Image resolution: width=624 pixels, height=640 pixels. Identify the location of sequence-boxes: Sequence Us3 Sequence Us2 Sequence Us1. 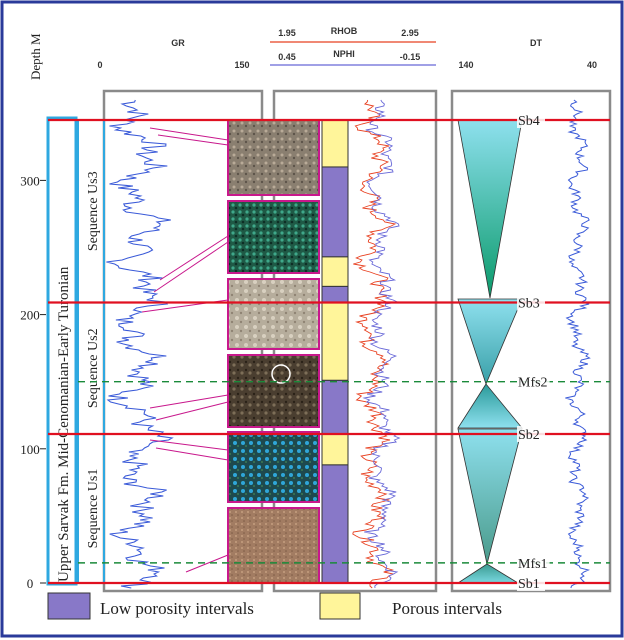
(91, 351).